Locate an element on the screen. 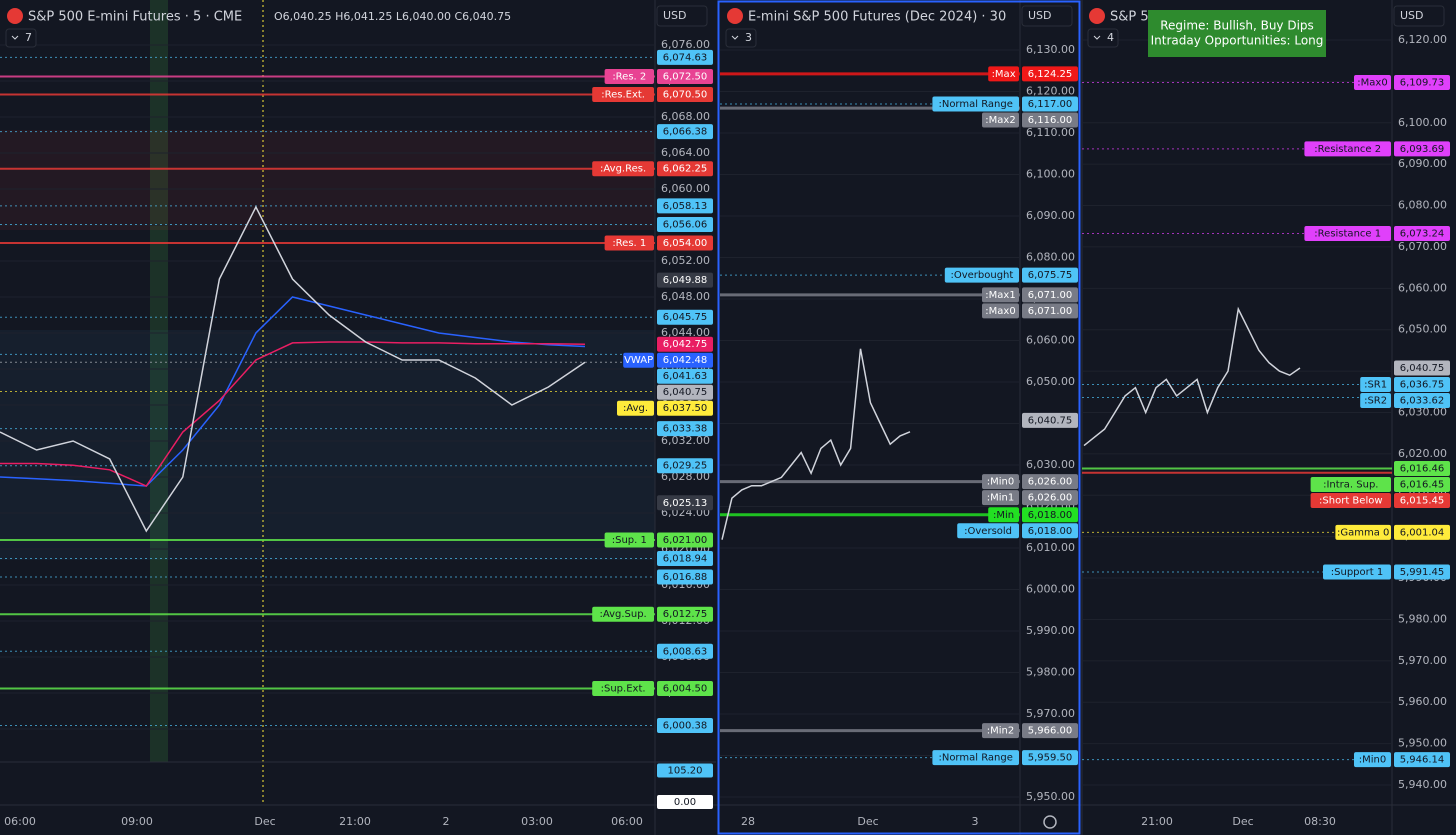 This screenshot has height=835, width=1456. settings-icon is located at coordinates (1050, 822).